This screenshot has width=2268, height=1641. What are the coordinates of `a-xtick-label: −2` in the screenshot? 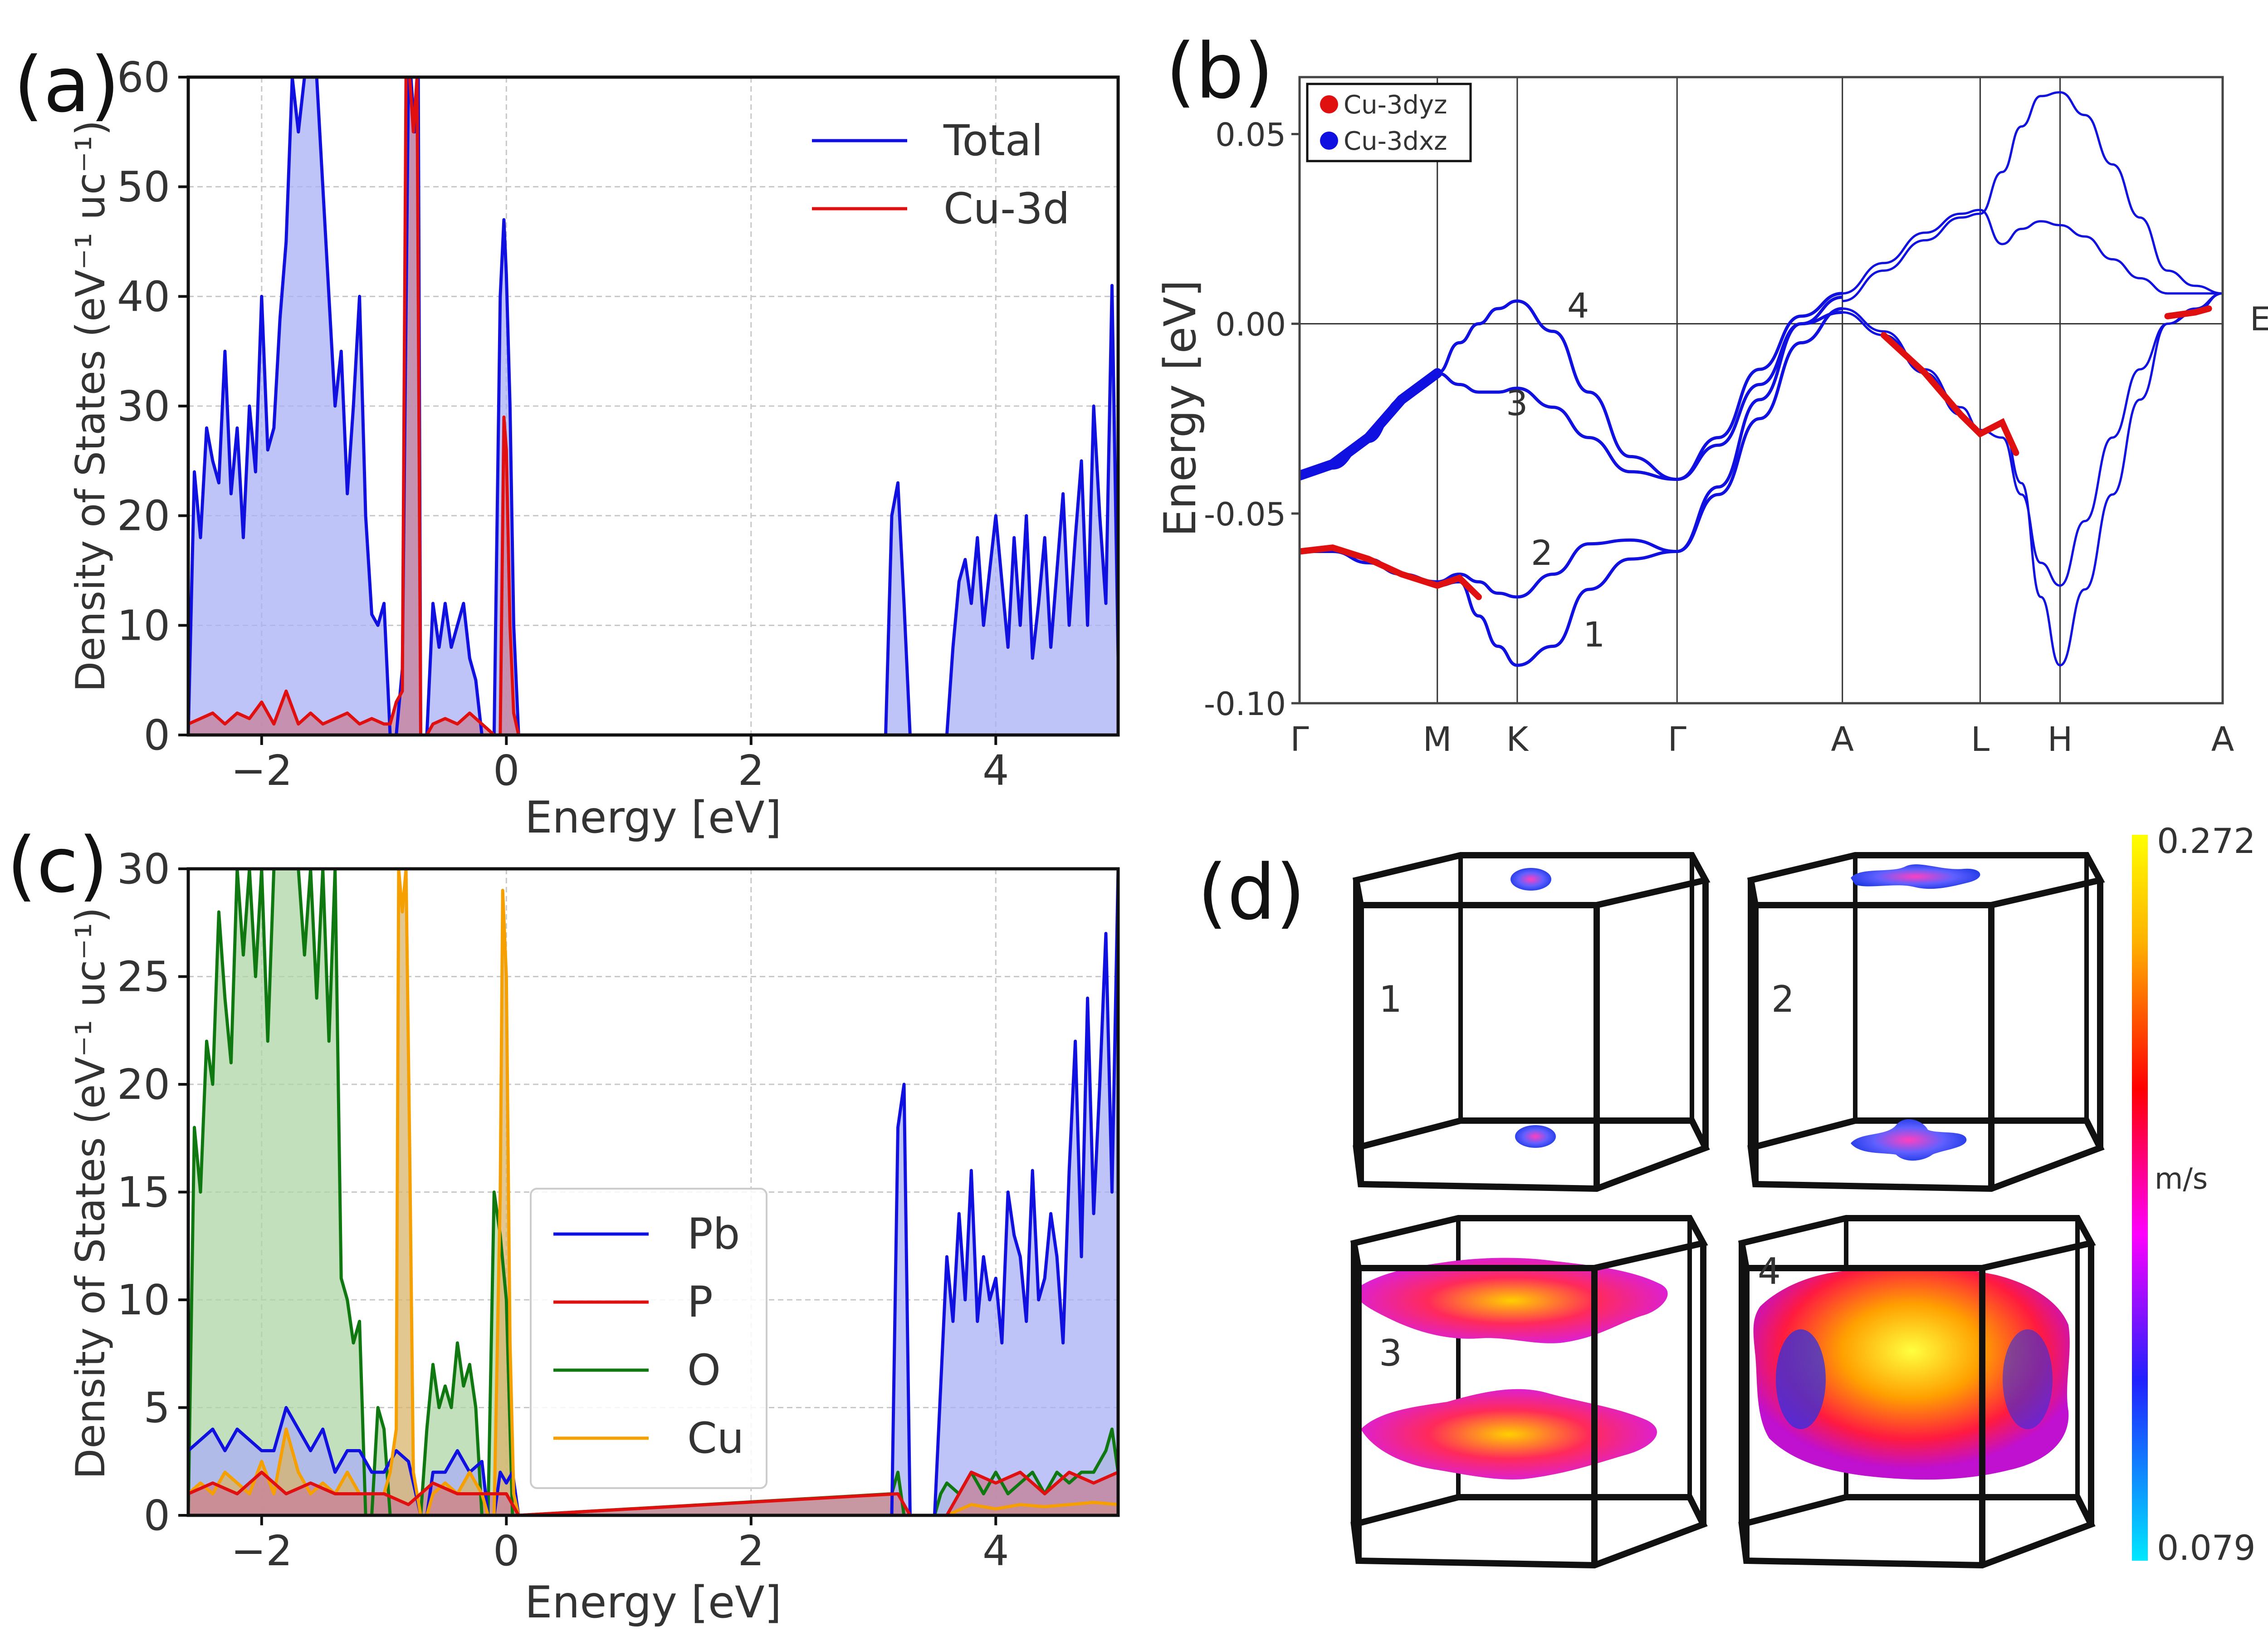 It's located at (262, 770).